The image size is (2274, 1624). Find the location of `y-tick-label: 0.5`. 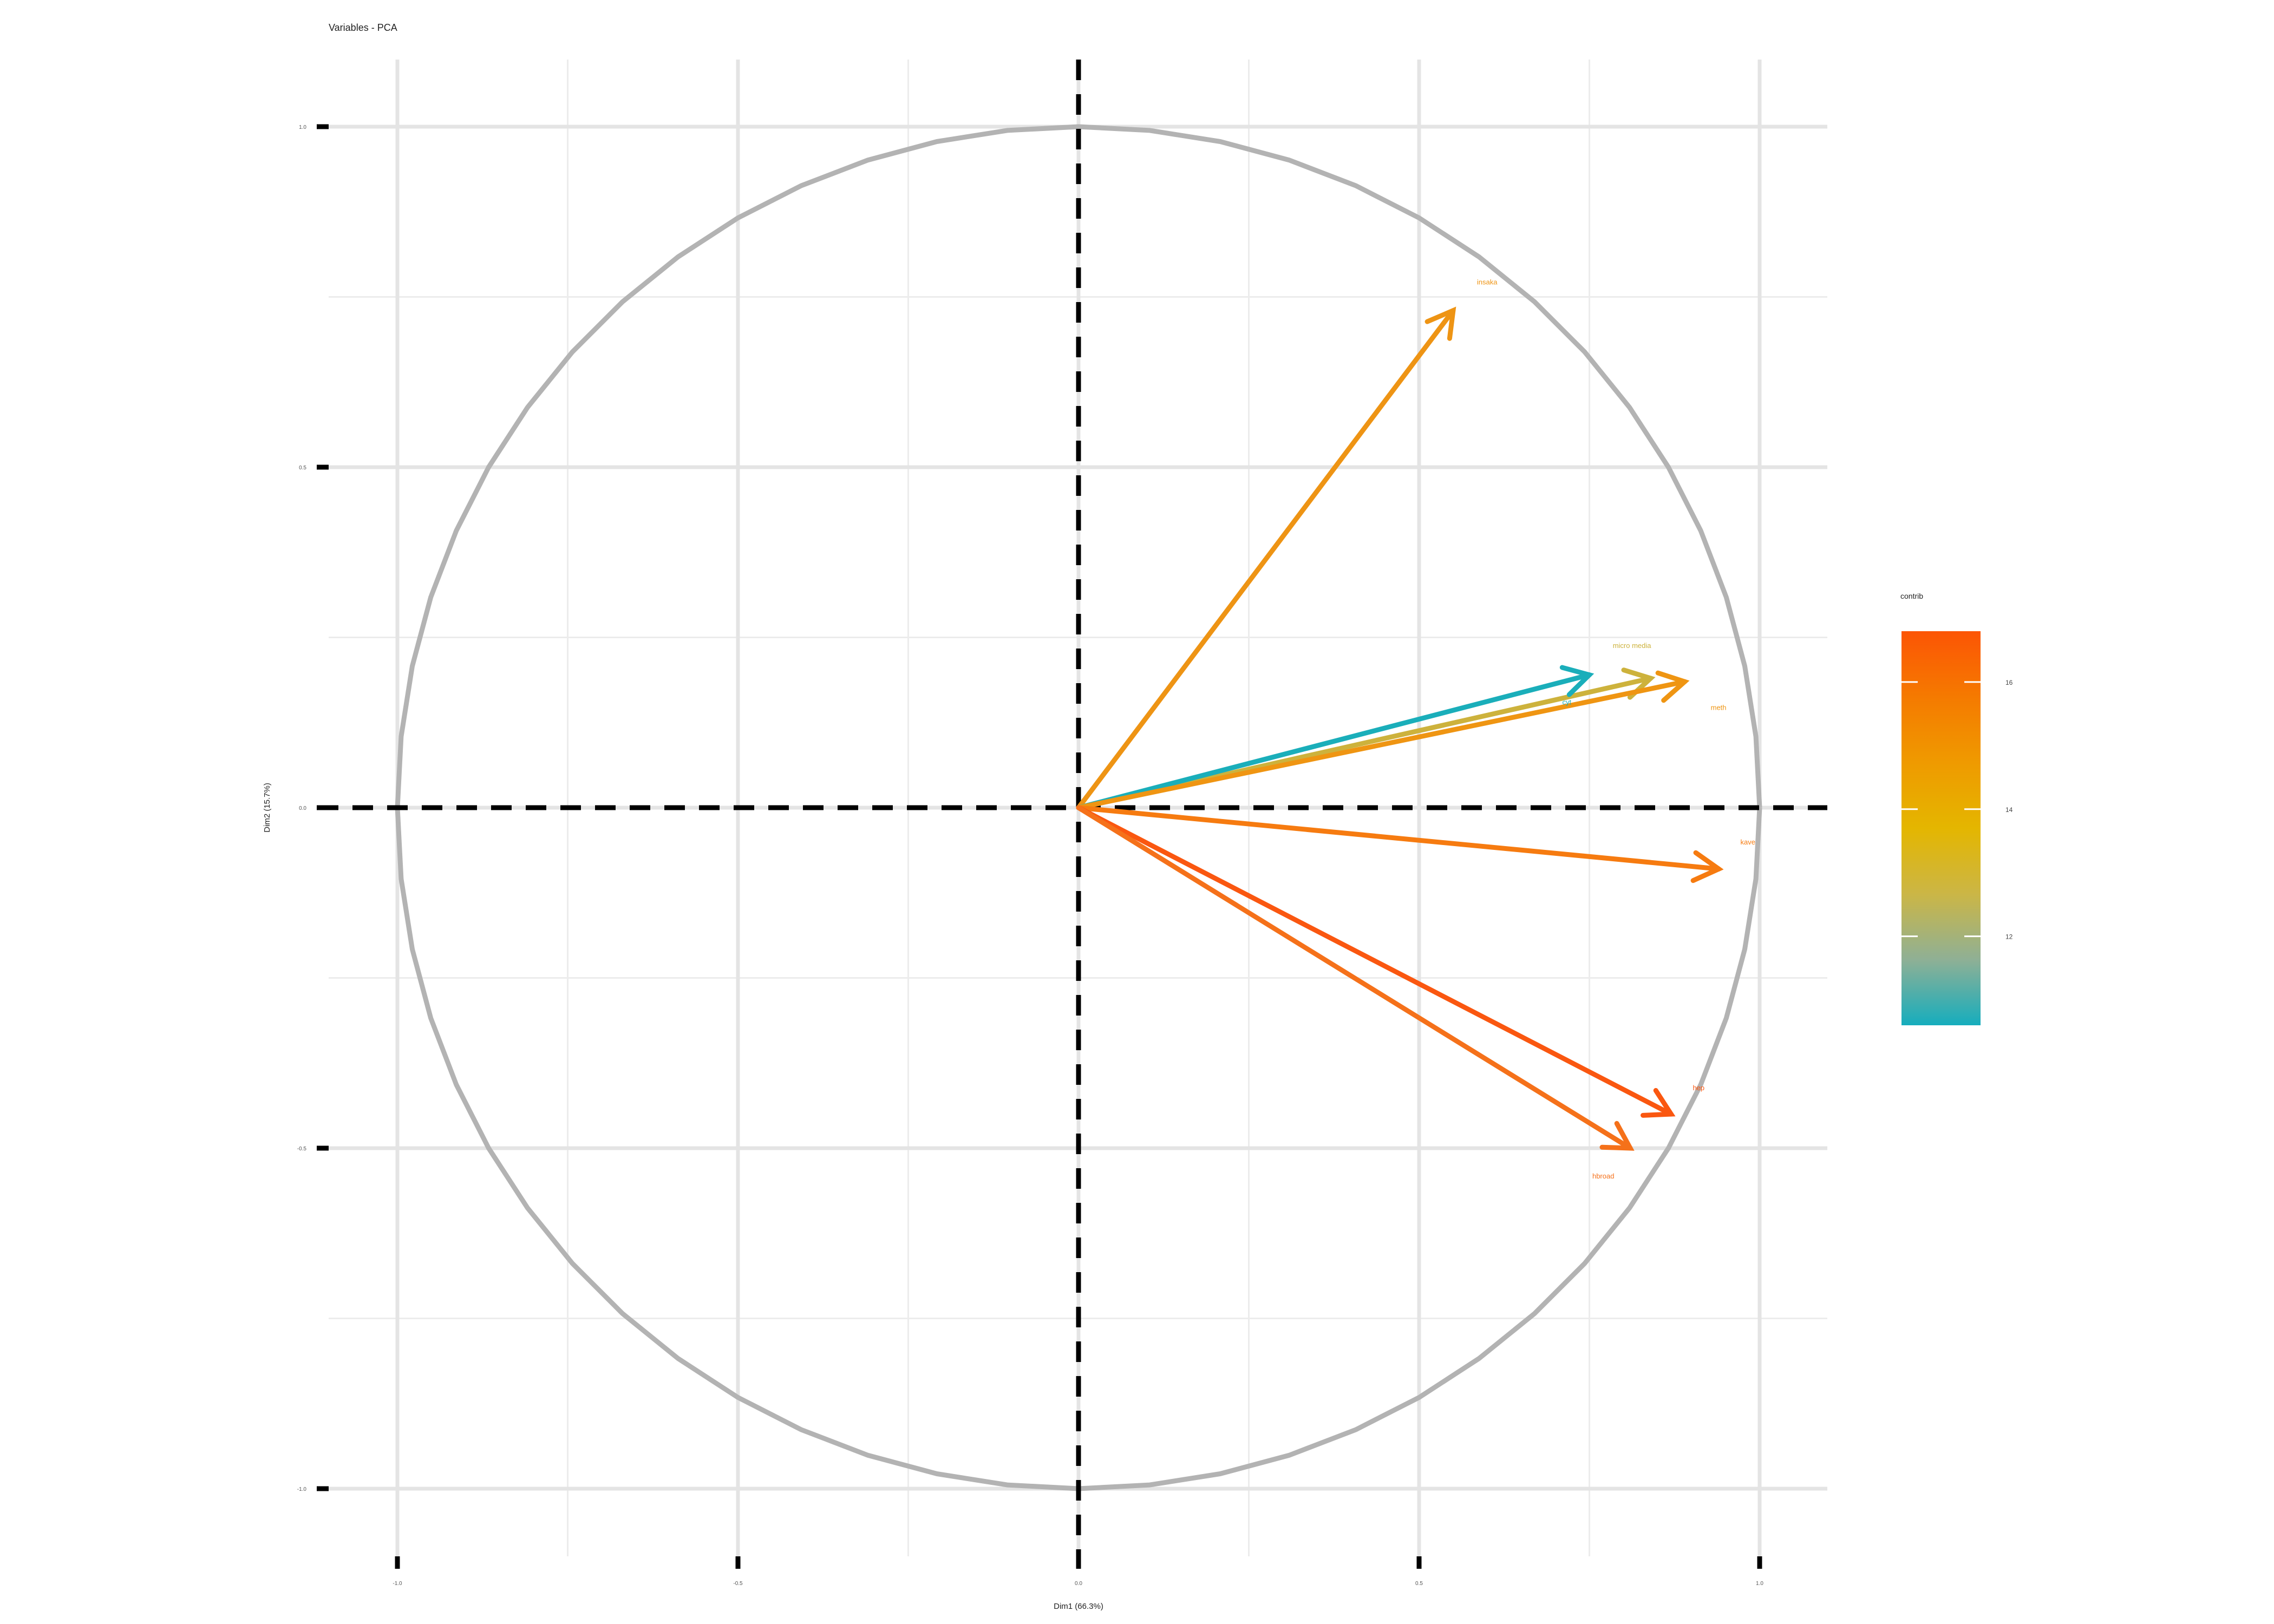

y-tick-label: 0.5 is located at coordinates (303, 468).